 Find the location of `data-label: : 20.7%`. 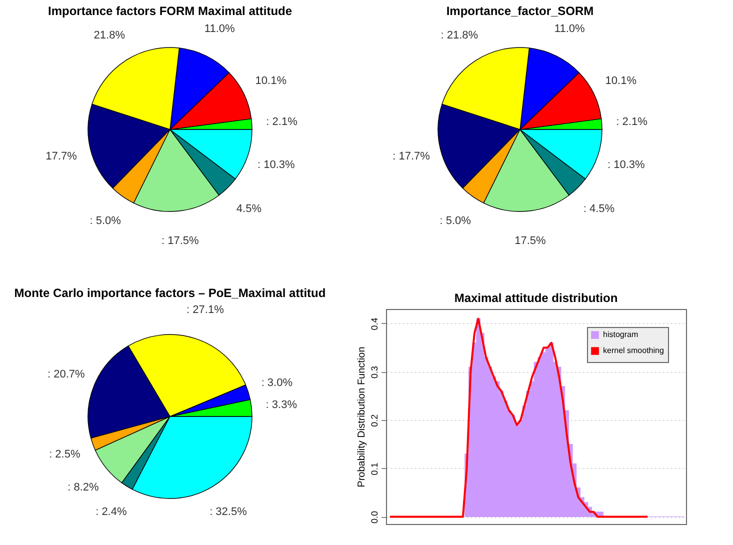

data-label: : 20.7% is located at coordinates (67, 374).